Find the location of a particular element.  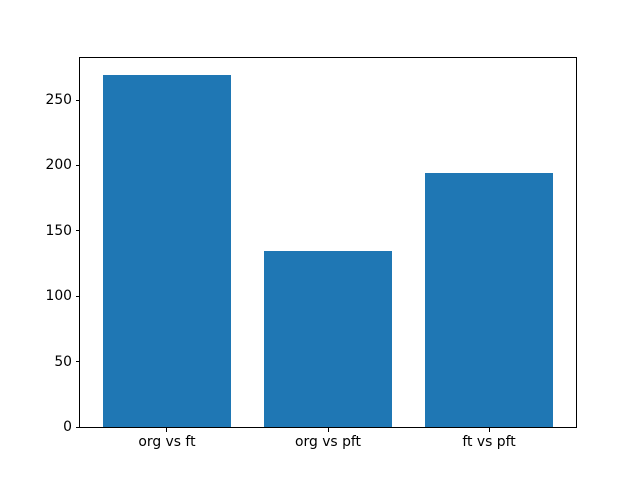

bar-org-vs-ft is located at coordinates (167, 251).